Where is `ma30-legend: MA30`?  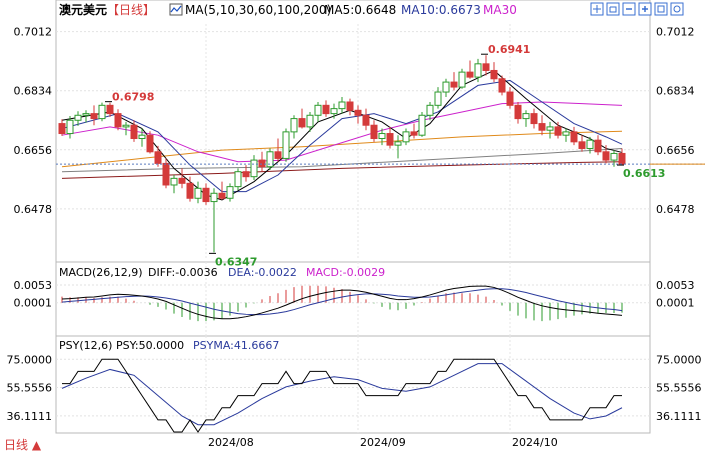 ma30-legend: MA30 is located at coordinates (500, 10).